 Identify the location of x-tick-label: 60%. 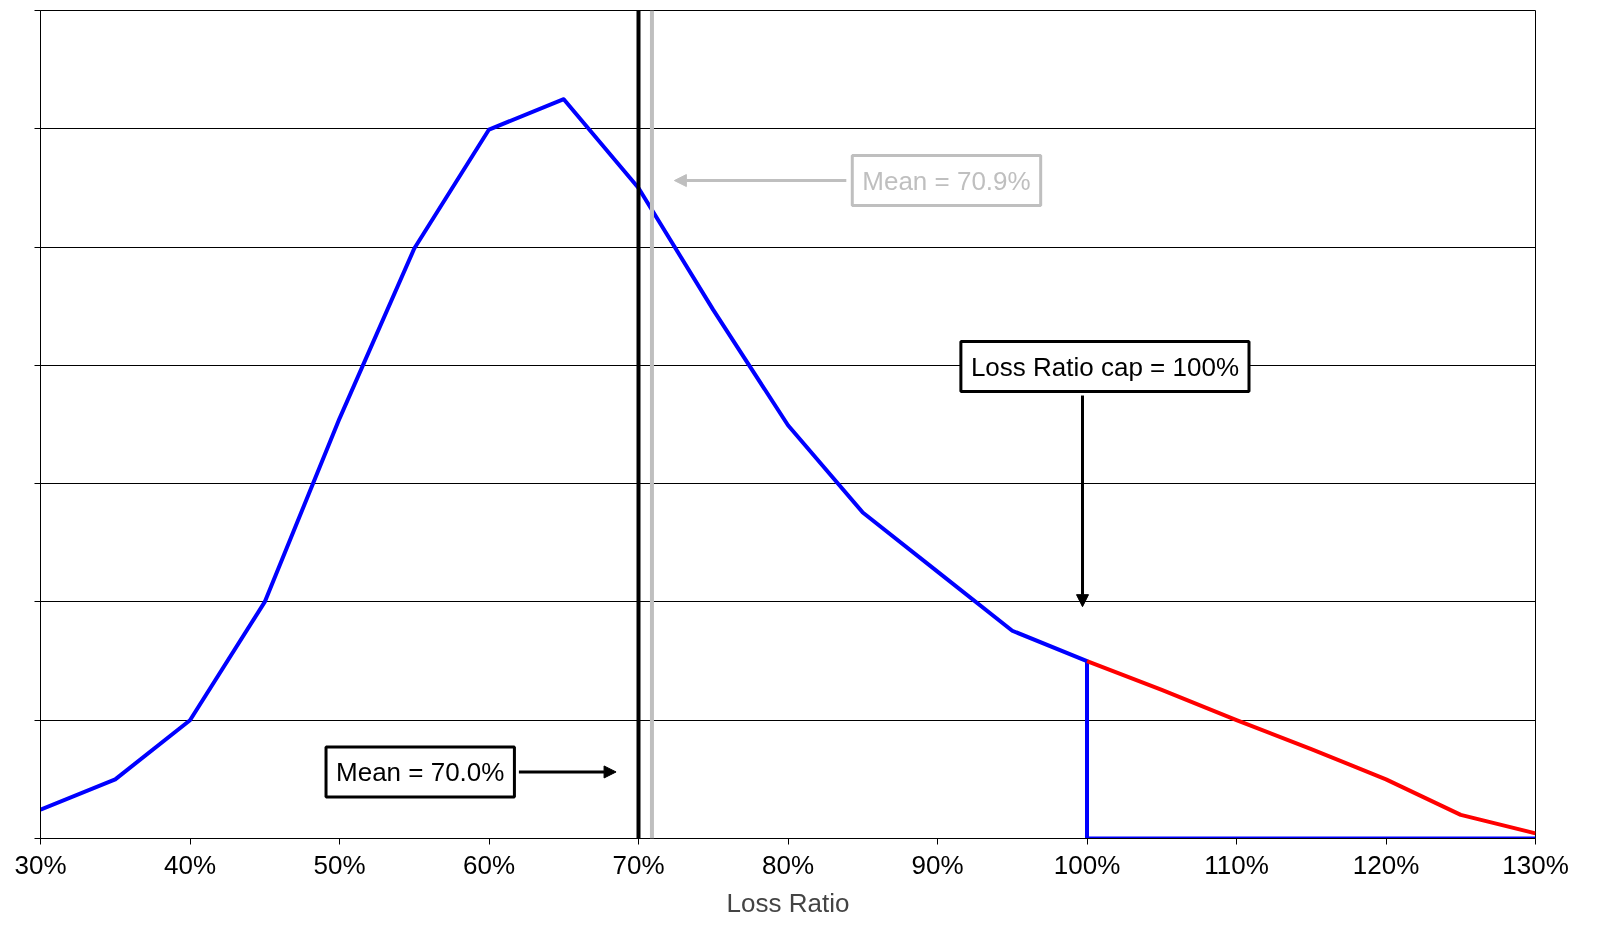
(489, 864).